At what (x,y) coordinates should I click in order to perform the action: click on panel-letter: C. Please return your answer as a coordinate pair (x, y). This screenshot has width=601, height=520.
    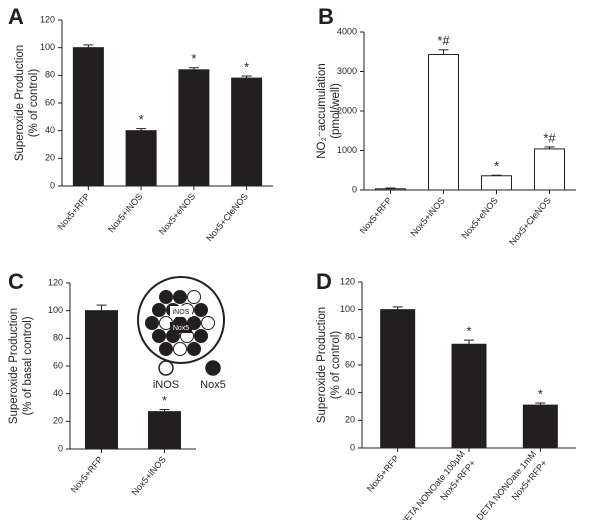
    Looking at the image, I should click on (16, 281).